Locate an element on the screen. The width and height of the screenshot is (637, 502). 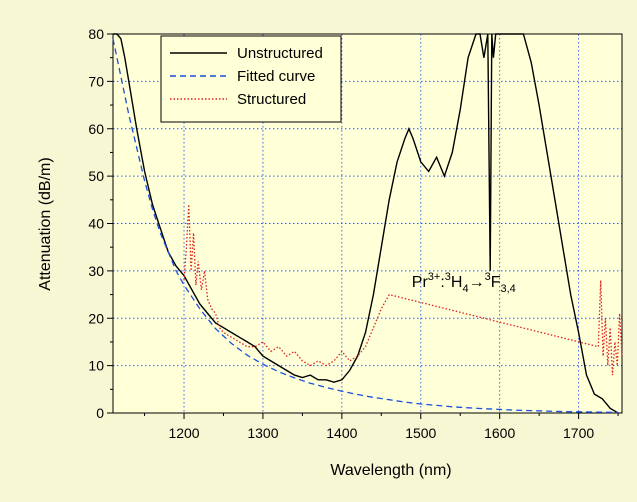
x-tick-label: 1700 is located at coordinates (578, 433).